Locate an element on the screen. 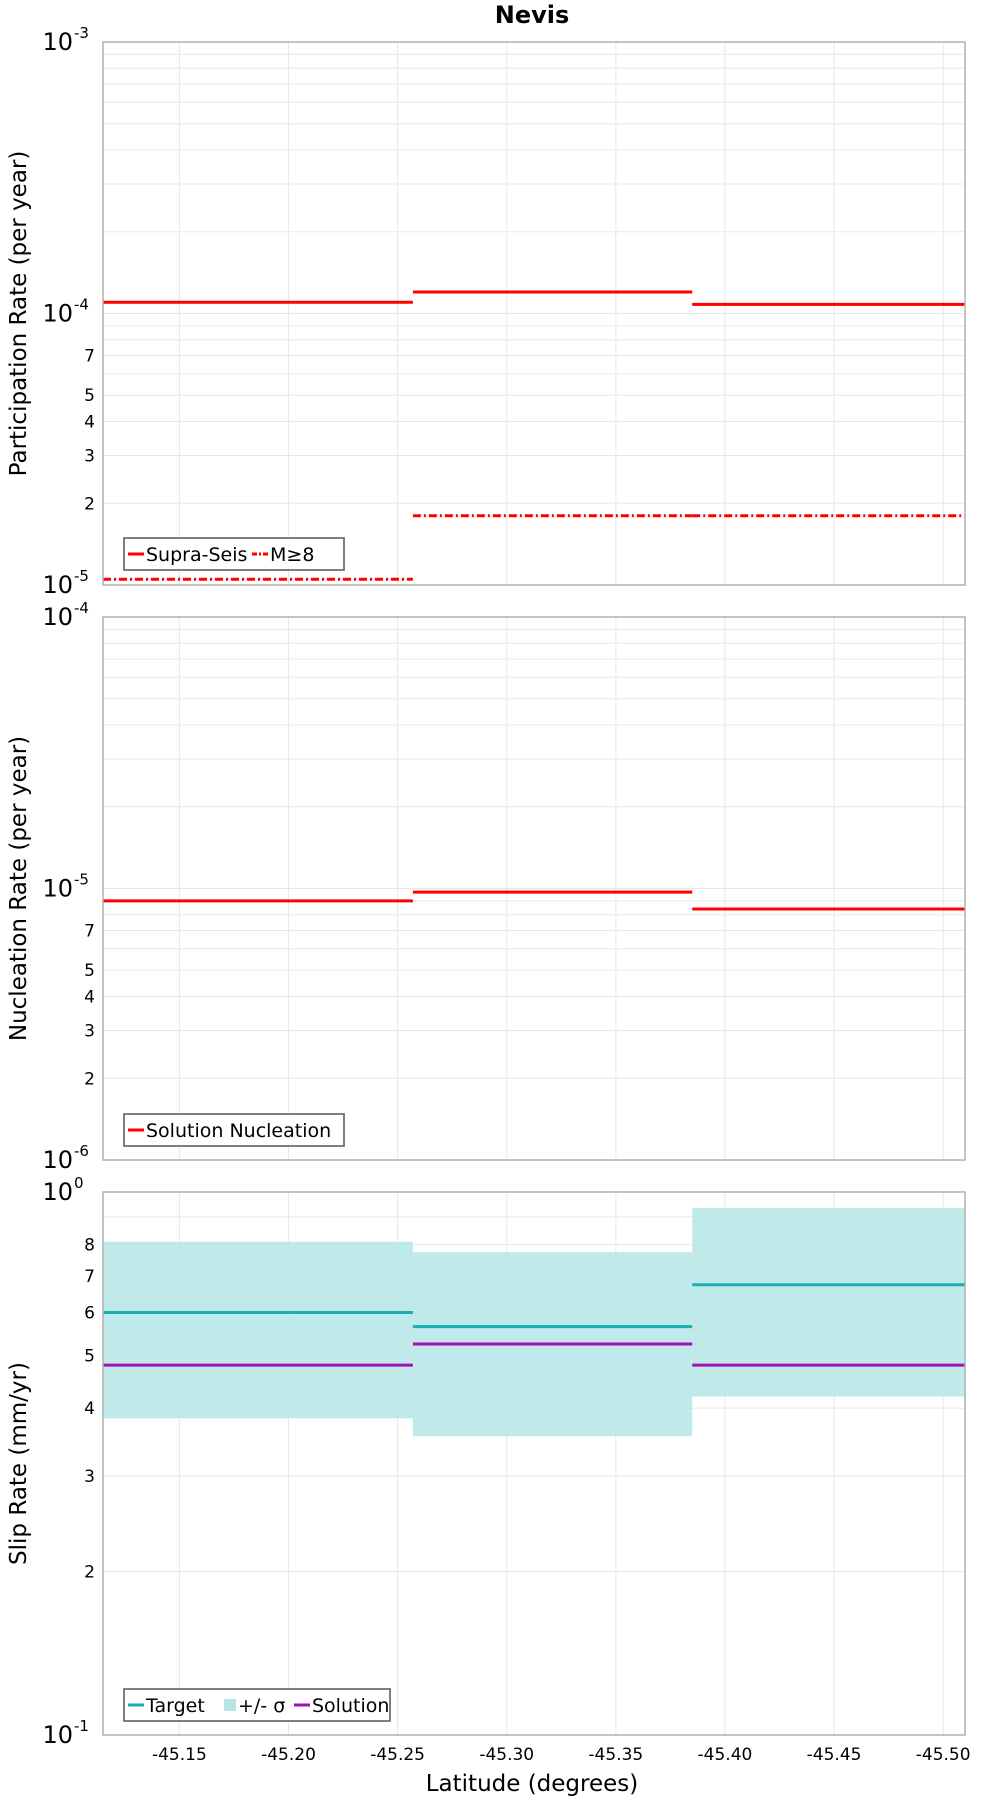  legend: Target +/- σ Solution is located at coordinates (257, 1705).